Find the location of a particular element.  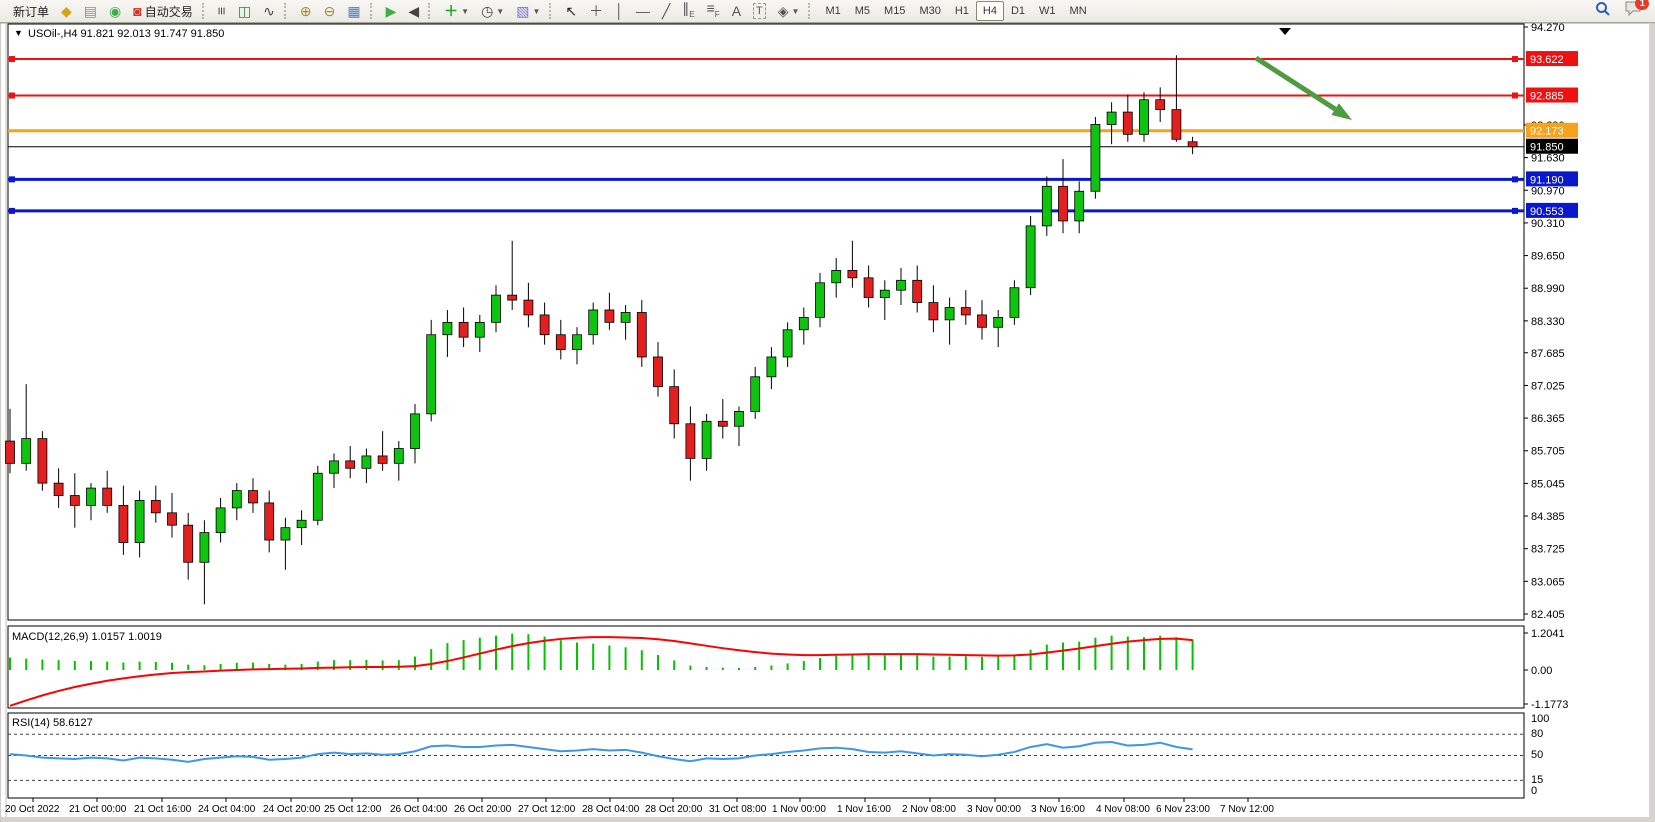

candlestick-icon: ◫ is located at coordinates (244, 11).